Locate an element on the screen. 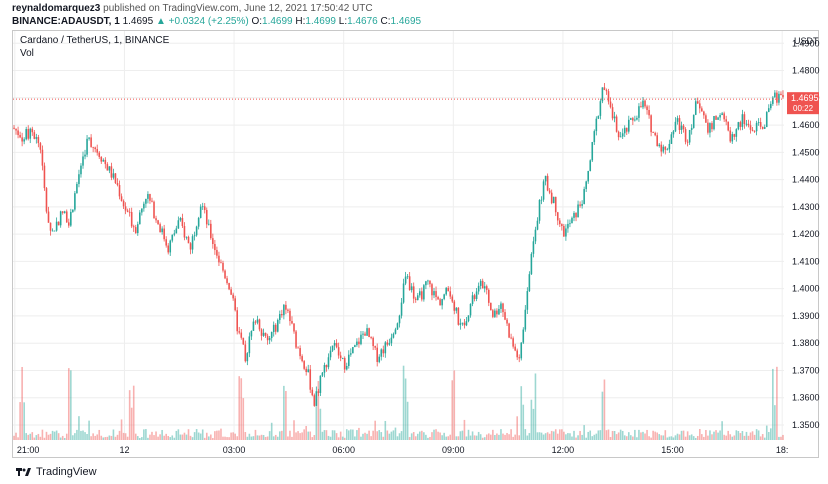  y-tick-label: 1.4500 is located at coordinates (806, 152).